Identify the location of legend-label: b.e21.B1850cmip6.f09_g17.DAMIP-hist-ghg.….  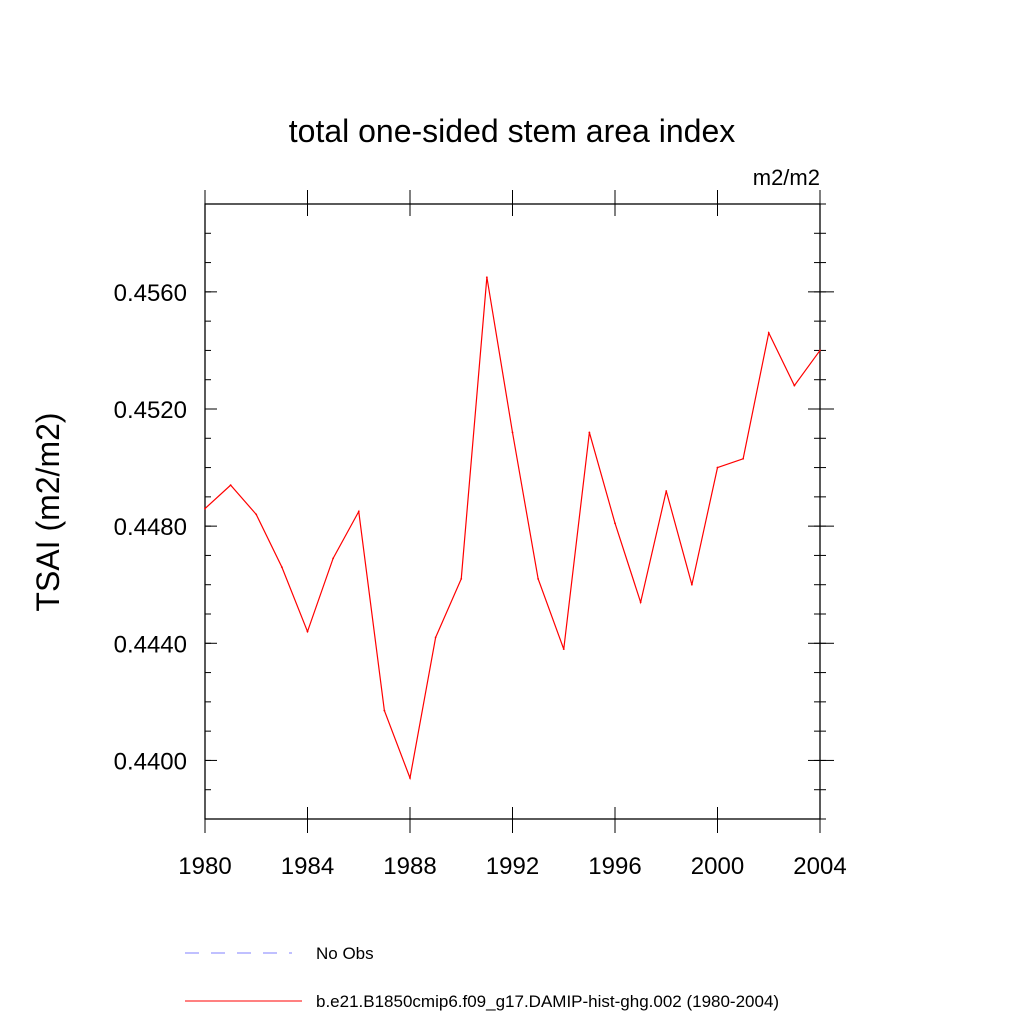
(547, 1001).